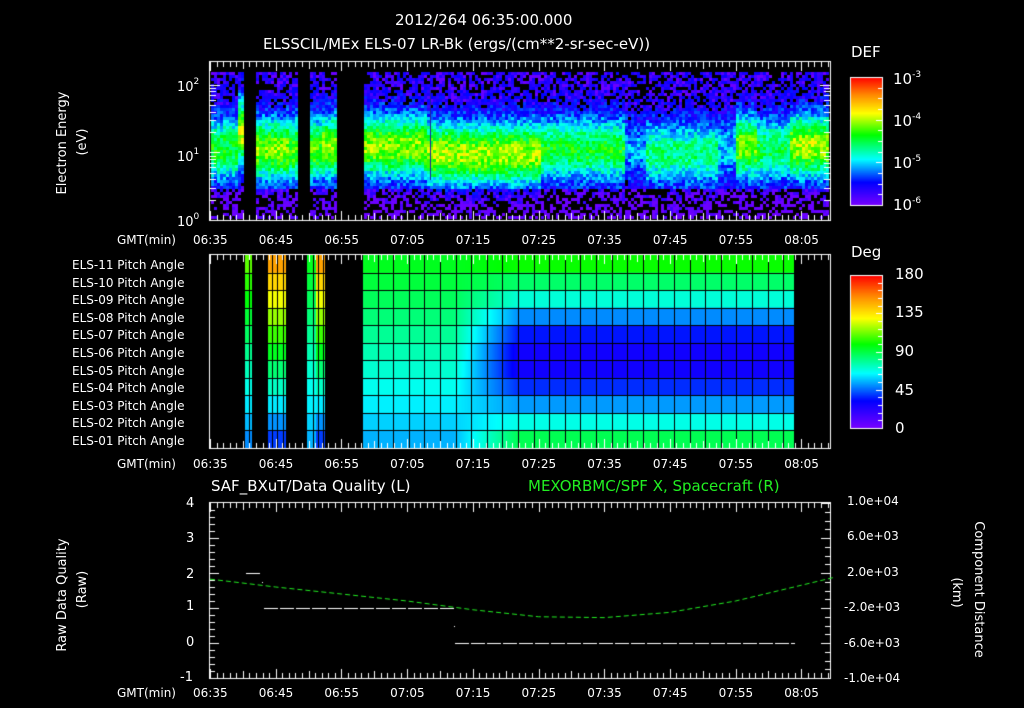  Describe the element at coordinates (82, 142) in the screenshot. I see `panel1-yunit: (eV)` at that location.